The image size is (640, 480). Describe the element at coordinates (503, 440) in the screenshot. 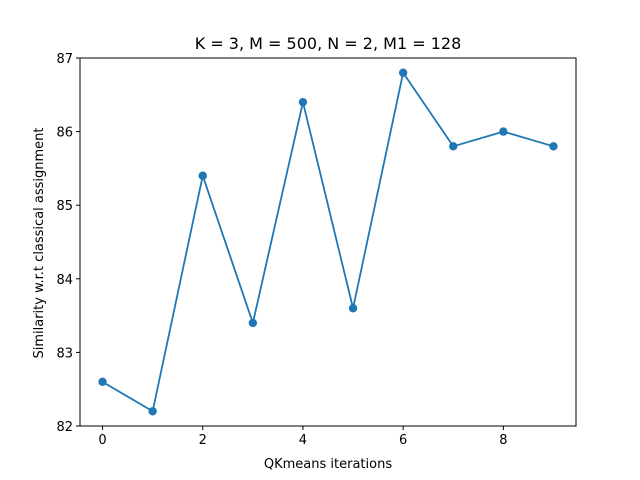

I see `x-tick-label: 8` at that location.